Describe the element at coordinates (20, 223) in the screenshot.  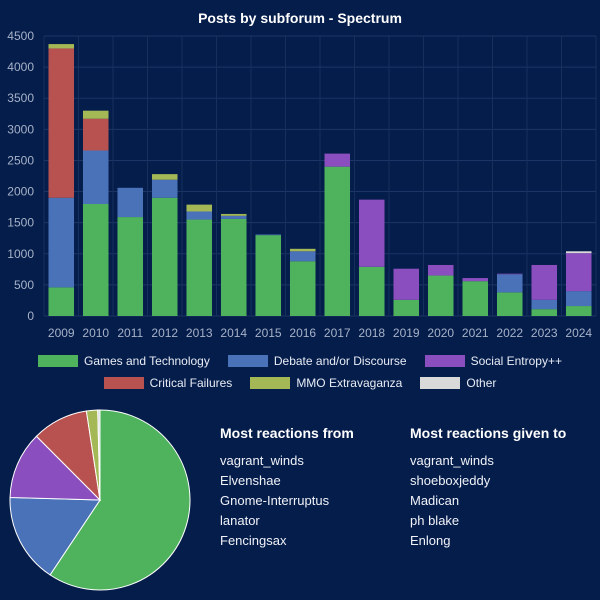
I see `y-tick-label: 1500` at that location.